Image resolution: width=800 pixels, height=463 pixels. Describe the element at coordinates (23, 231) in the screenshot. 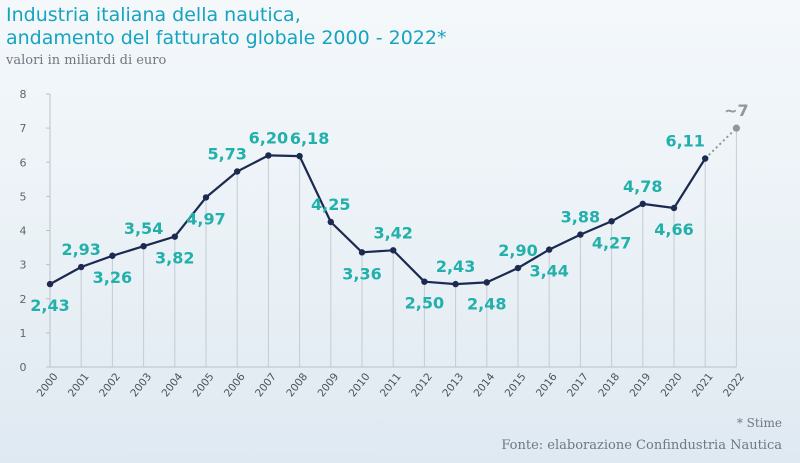

I see `y-tick-label: 4` at that location.